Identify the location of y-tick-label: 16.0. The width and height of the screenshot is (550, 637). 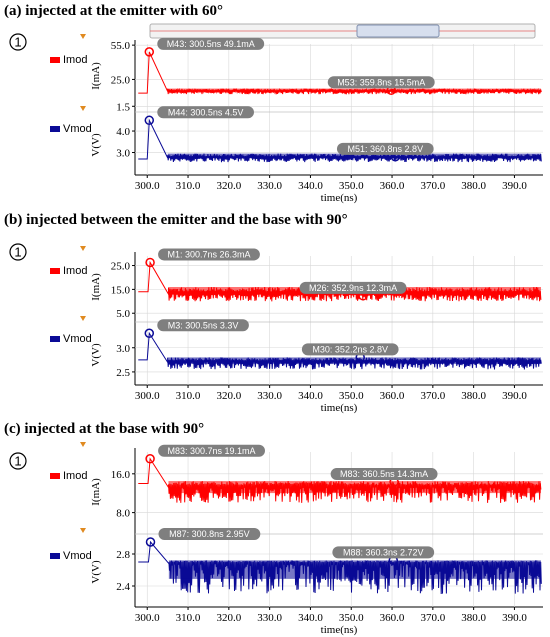
(121, 475).